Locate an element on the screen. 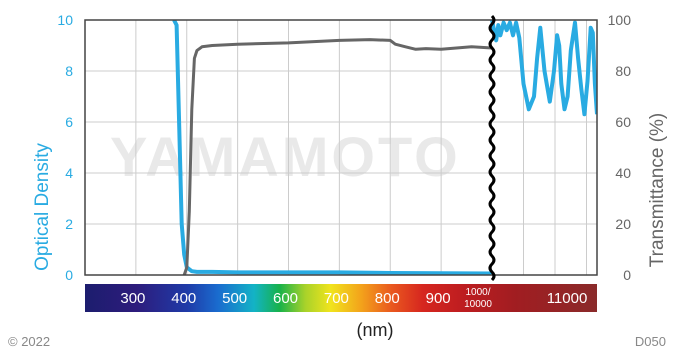  spectrum-break-label-top: 1000/ is located at coordinates (477, 292).